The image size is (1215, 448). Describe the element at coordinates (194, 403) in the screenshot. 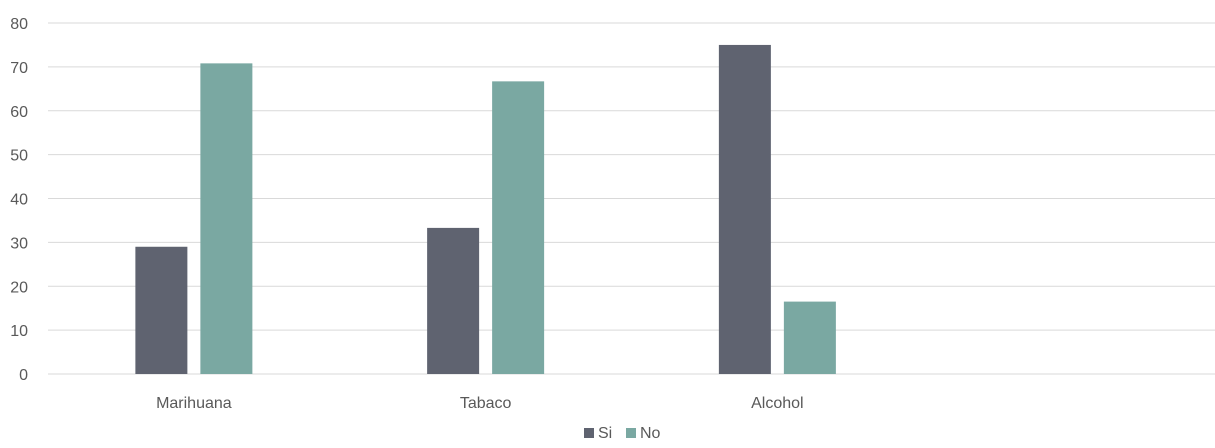

I see `category-label: Marihuana` at that location.